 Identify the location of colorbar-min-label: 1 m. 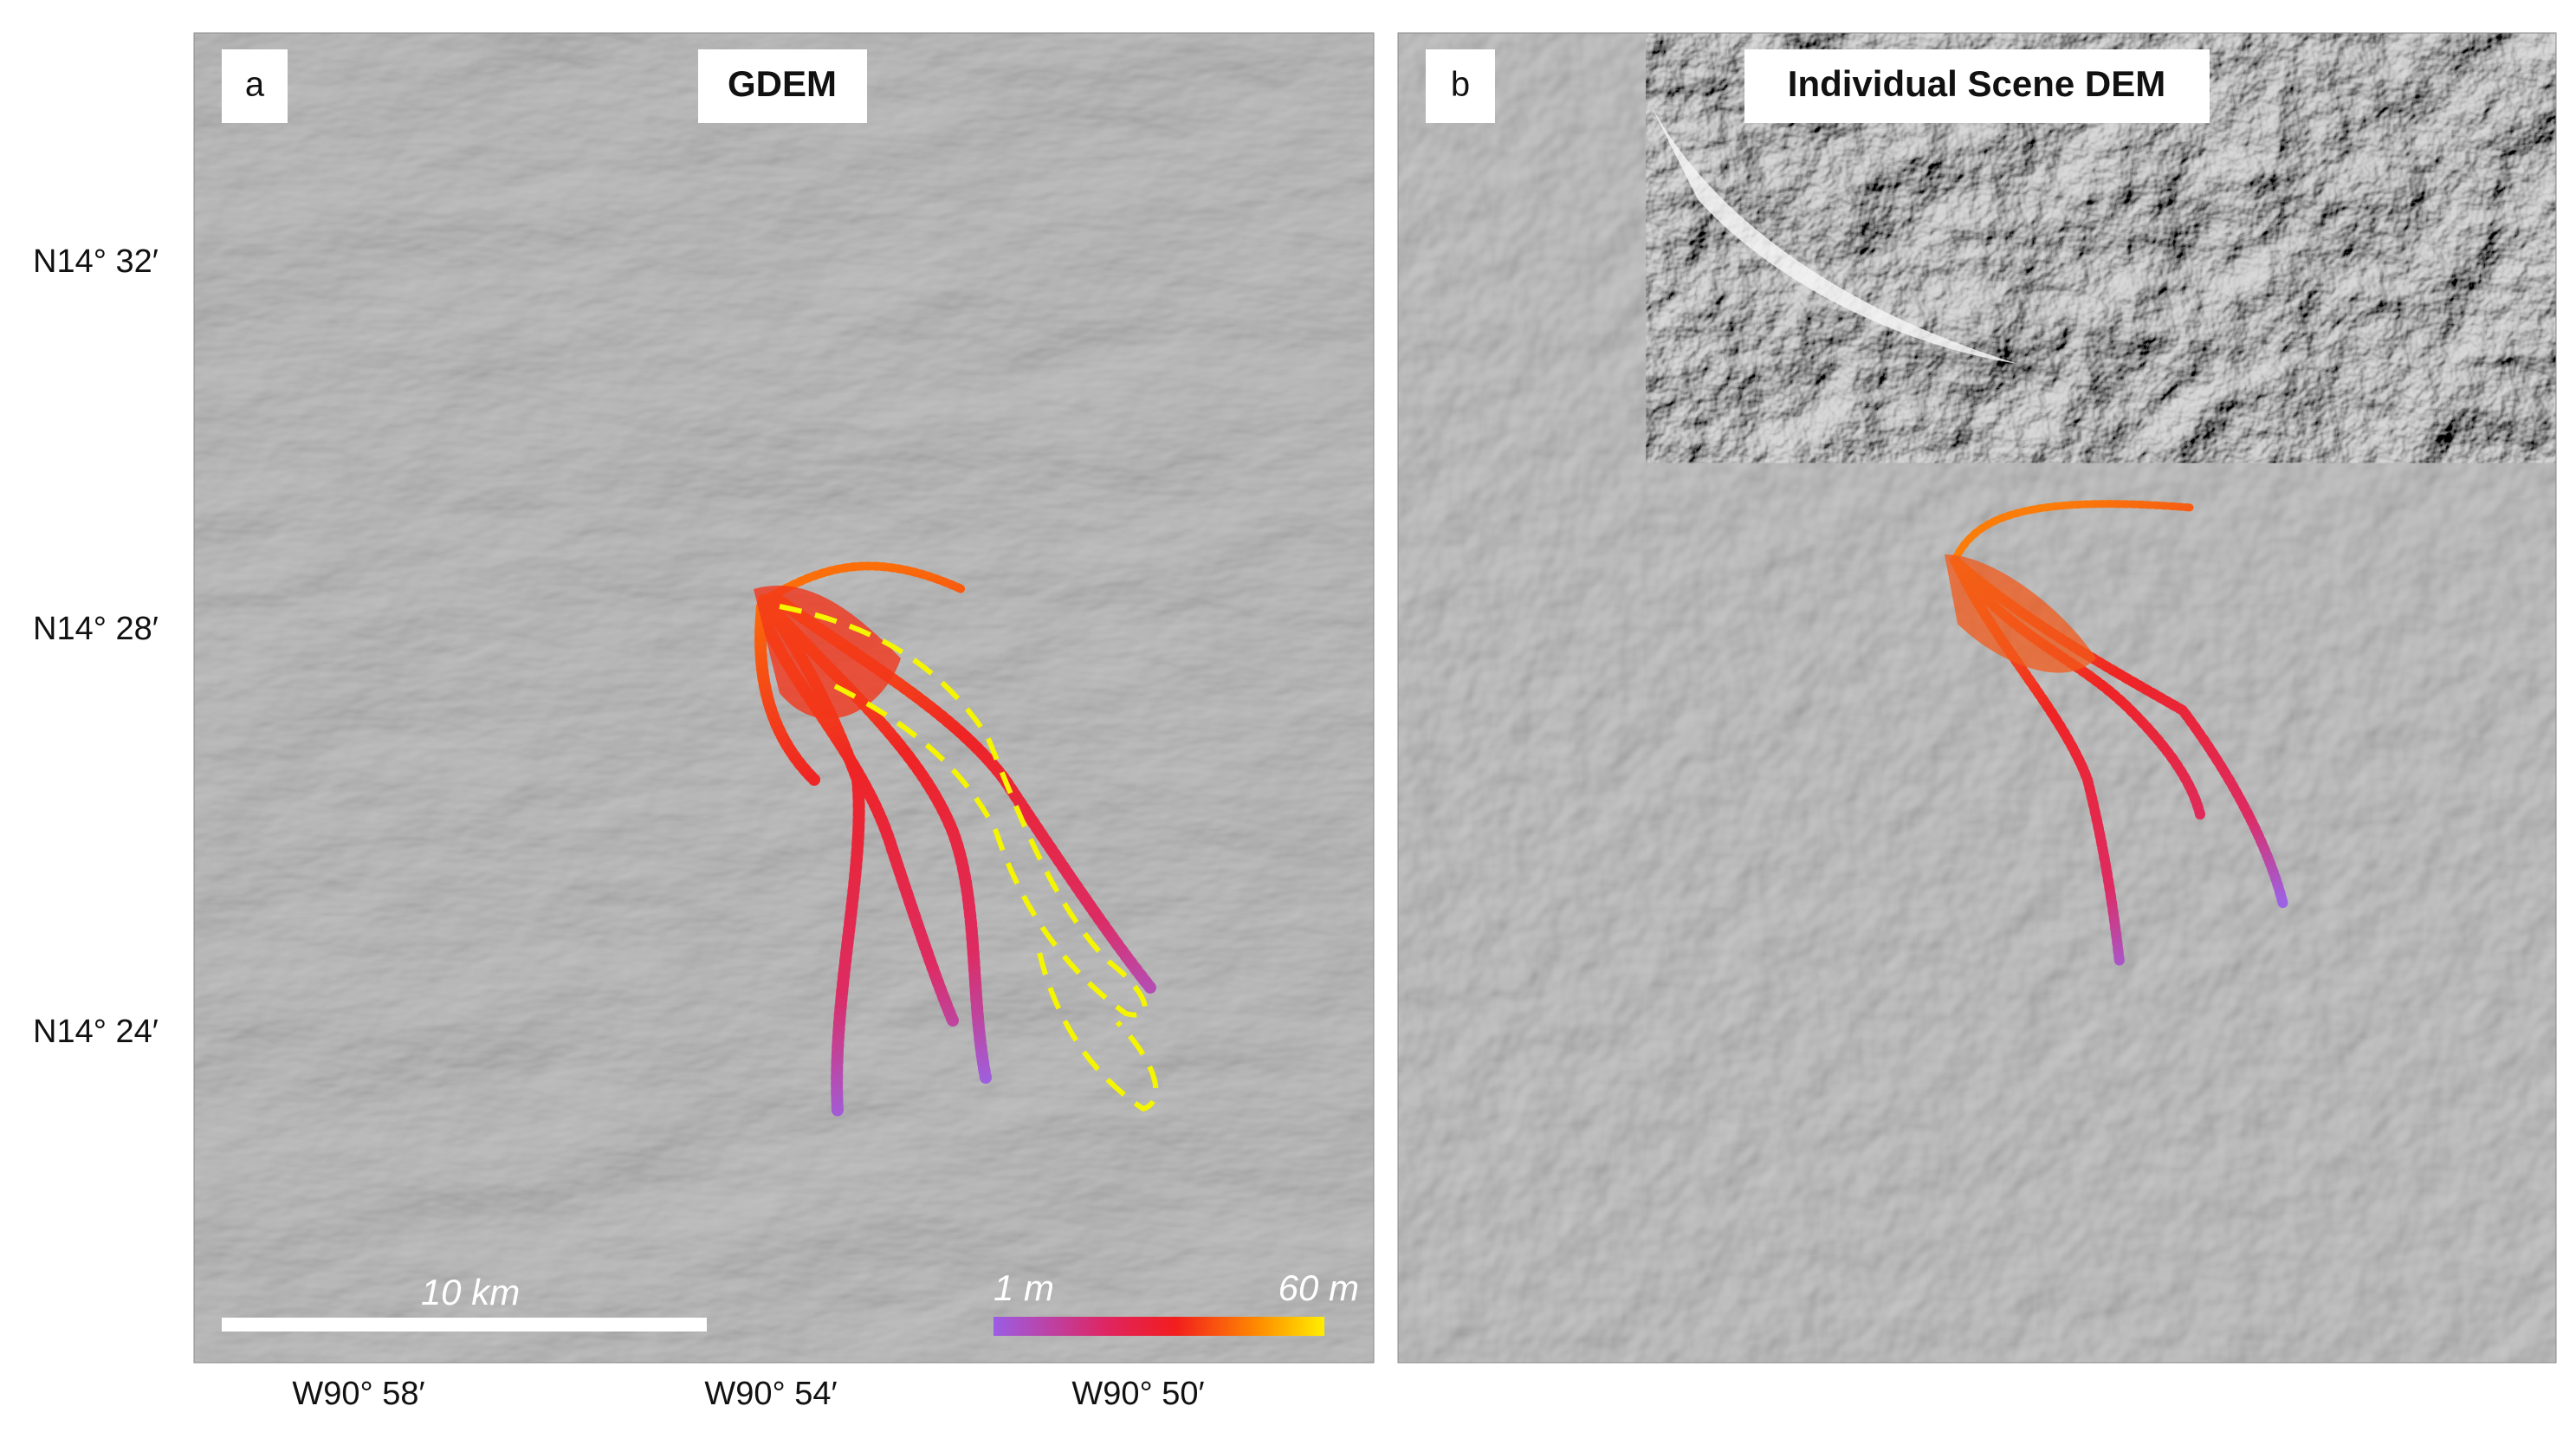
(1024, 1287).